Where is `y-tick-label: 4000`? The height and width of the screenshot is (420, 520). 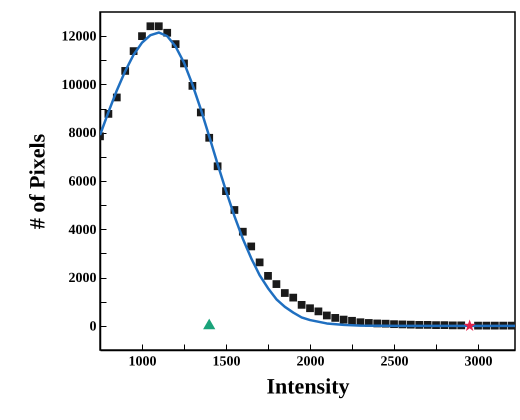 y-tick-label: 4000 is located at coordinates (82, 230).